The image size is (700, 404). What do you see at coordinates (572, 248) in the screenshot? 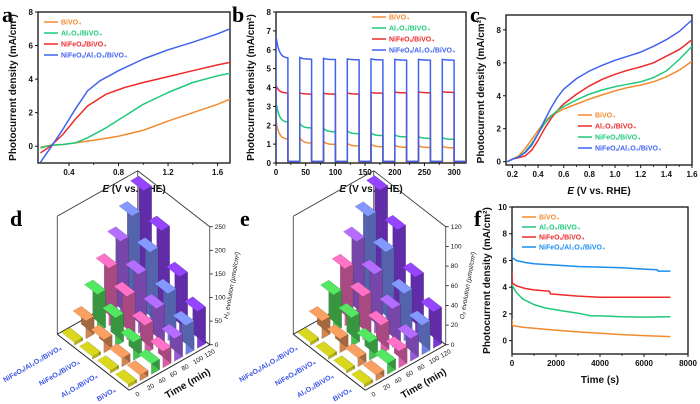
I see `legend-label: NiFeOₓ/Al₂O₃/BiVO₄` at bounding box center [572, 248].